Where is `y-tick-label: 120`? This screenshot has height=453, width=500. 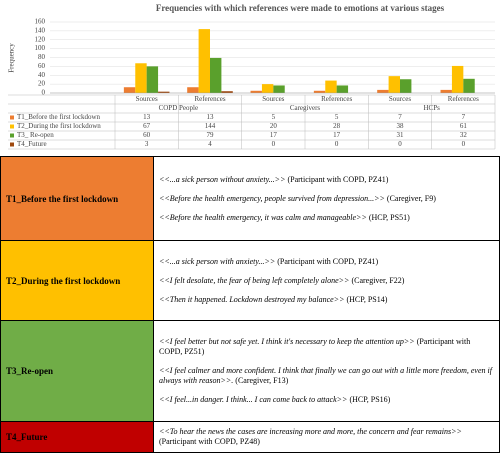 y-tick-label: 120 is located at coordinates (40, 39).